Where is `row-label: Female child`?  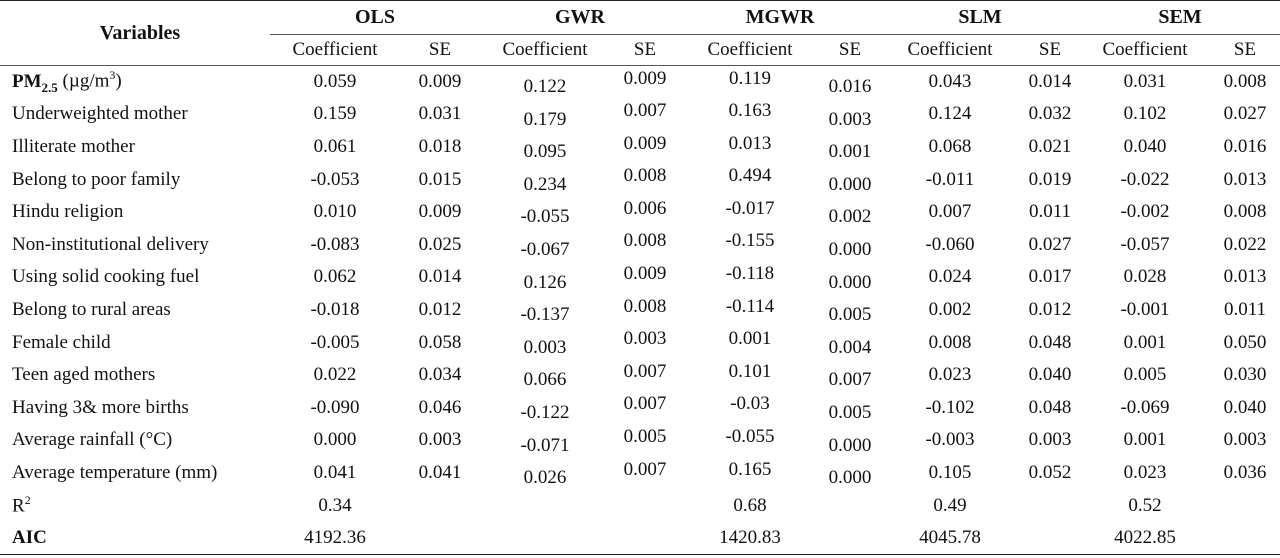
row-label: Female child is located at coordinates (61, 342).